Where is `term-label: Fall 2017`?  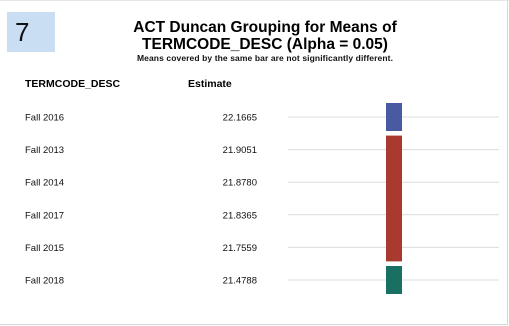
term-label: Fall 2017 is located at coordinates (44, 215).